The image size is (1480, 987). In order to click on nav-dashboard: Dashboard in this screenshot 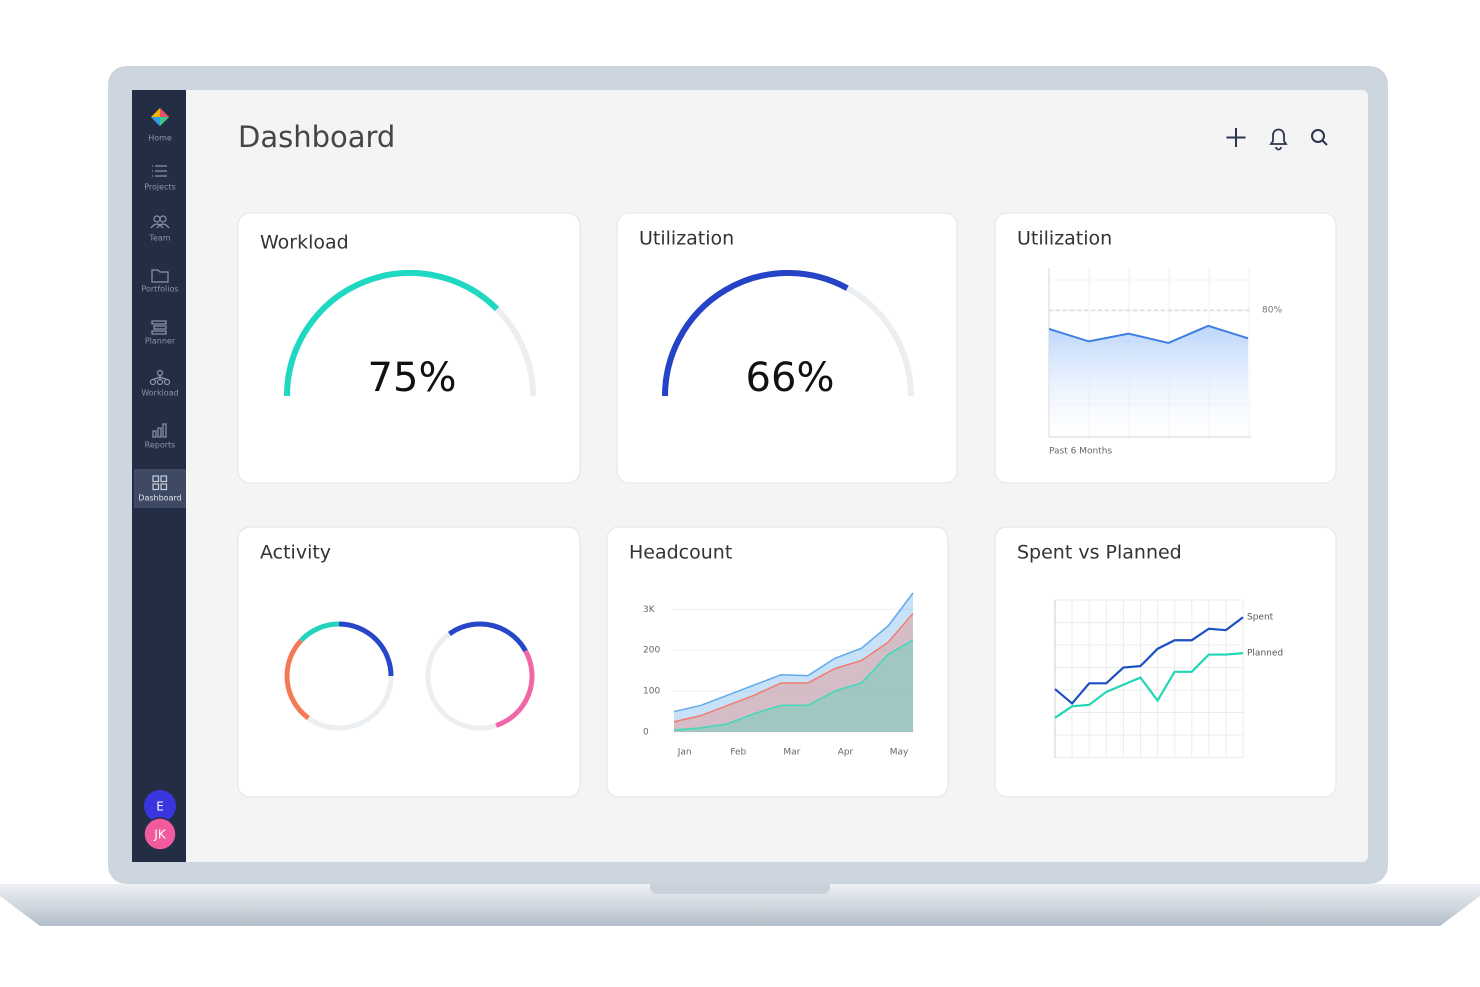, I will do `click(159, 498)`.